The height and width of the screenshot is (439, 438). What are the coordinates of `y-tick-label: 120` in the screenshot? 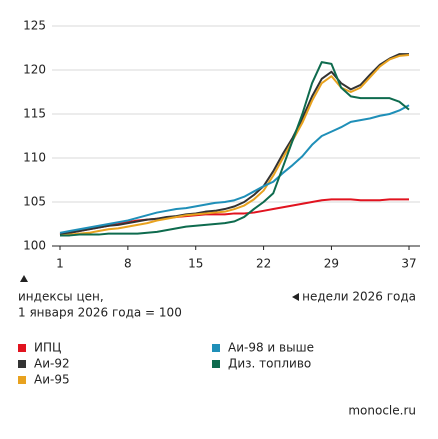 It's located at (34, 70).